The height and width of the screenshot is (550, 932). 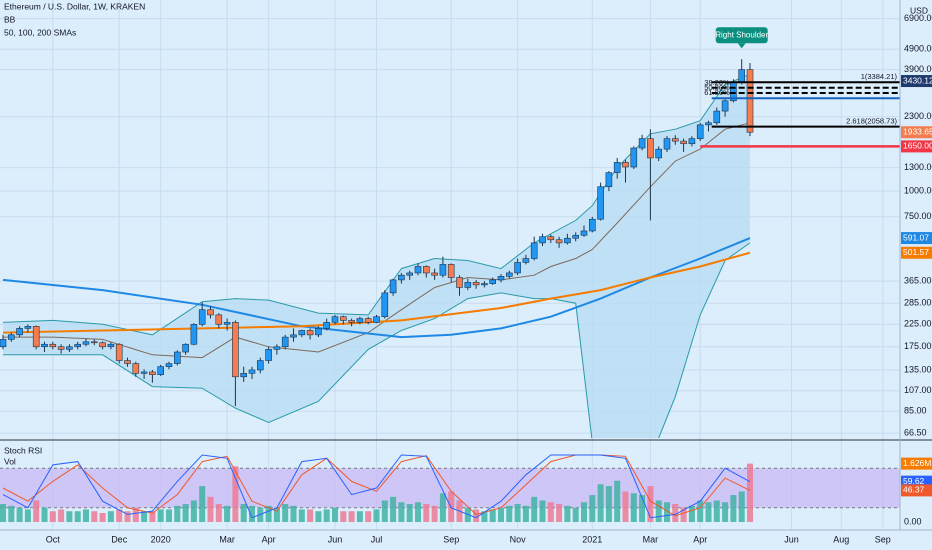 I want to click on y-tick-label: 750.00, so click(x=918, y=216).